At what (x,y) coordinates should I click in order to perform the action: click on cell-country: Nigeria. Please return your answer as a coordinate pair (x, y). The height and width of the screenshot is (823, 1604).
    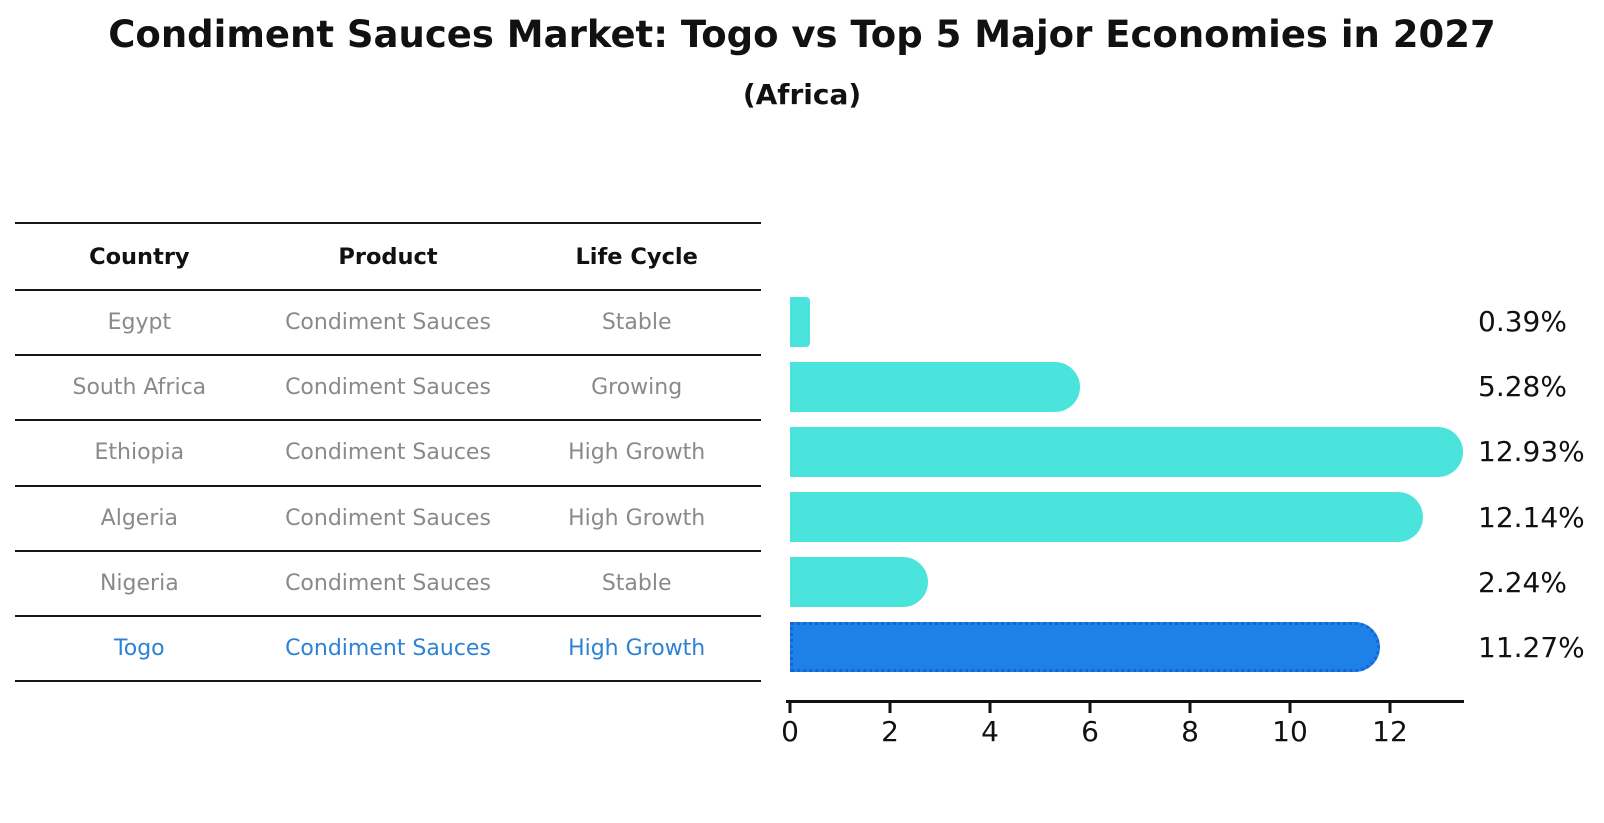
    Looking at the image, I should click on (139, 583).